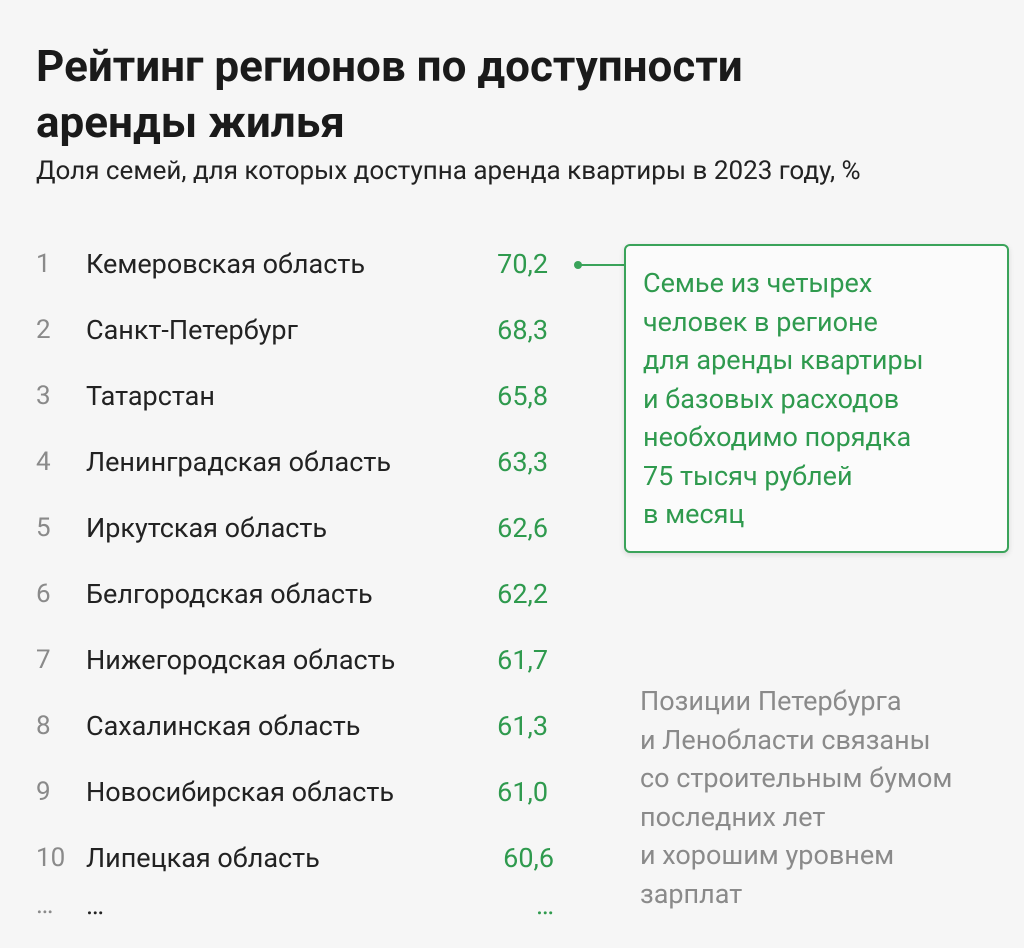 The height and width of the screenshot is (948, 1024). What do you see at coordinates (785, 739) in the screenshot?
I see `note-line: и Ленобласти связаны` at bounding box center [785, 739].